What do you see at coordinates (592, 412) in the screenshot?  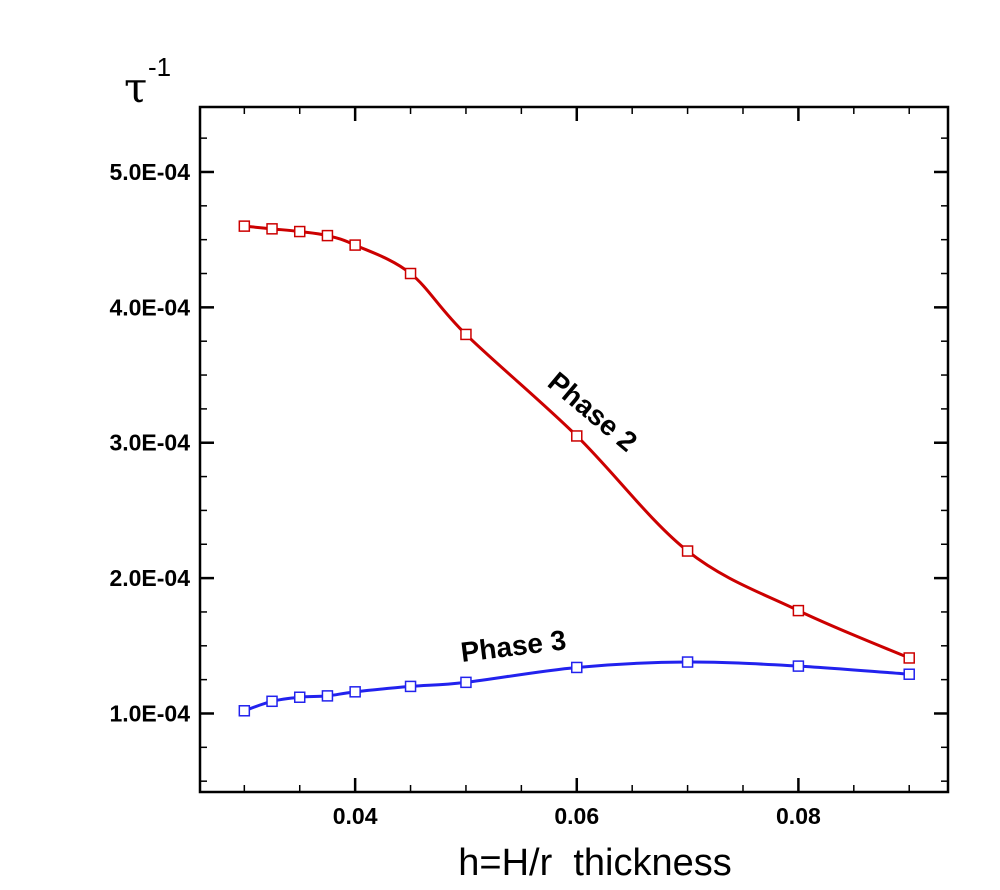 I see `annotation-phase-2: Phase 2` at bounding box center [592, 412].